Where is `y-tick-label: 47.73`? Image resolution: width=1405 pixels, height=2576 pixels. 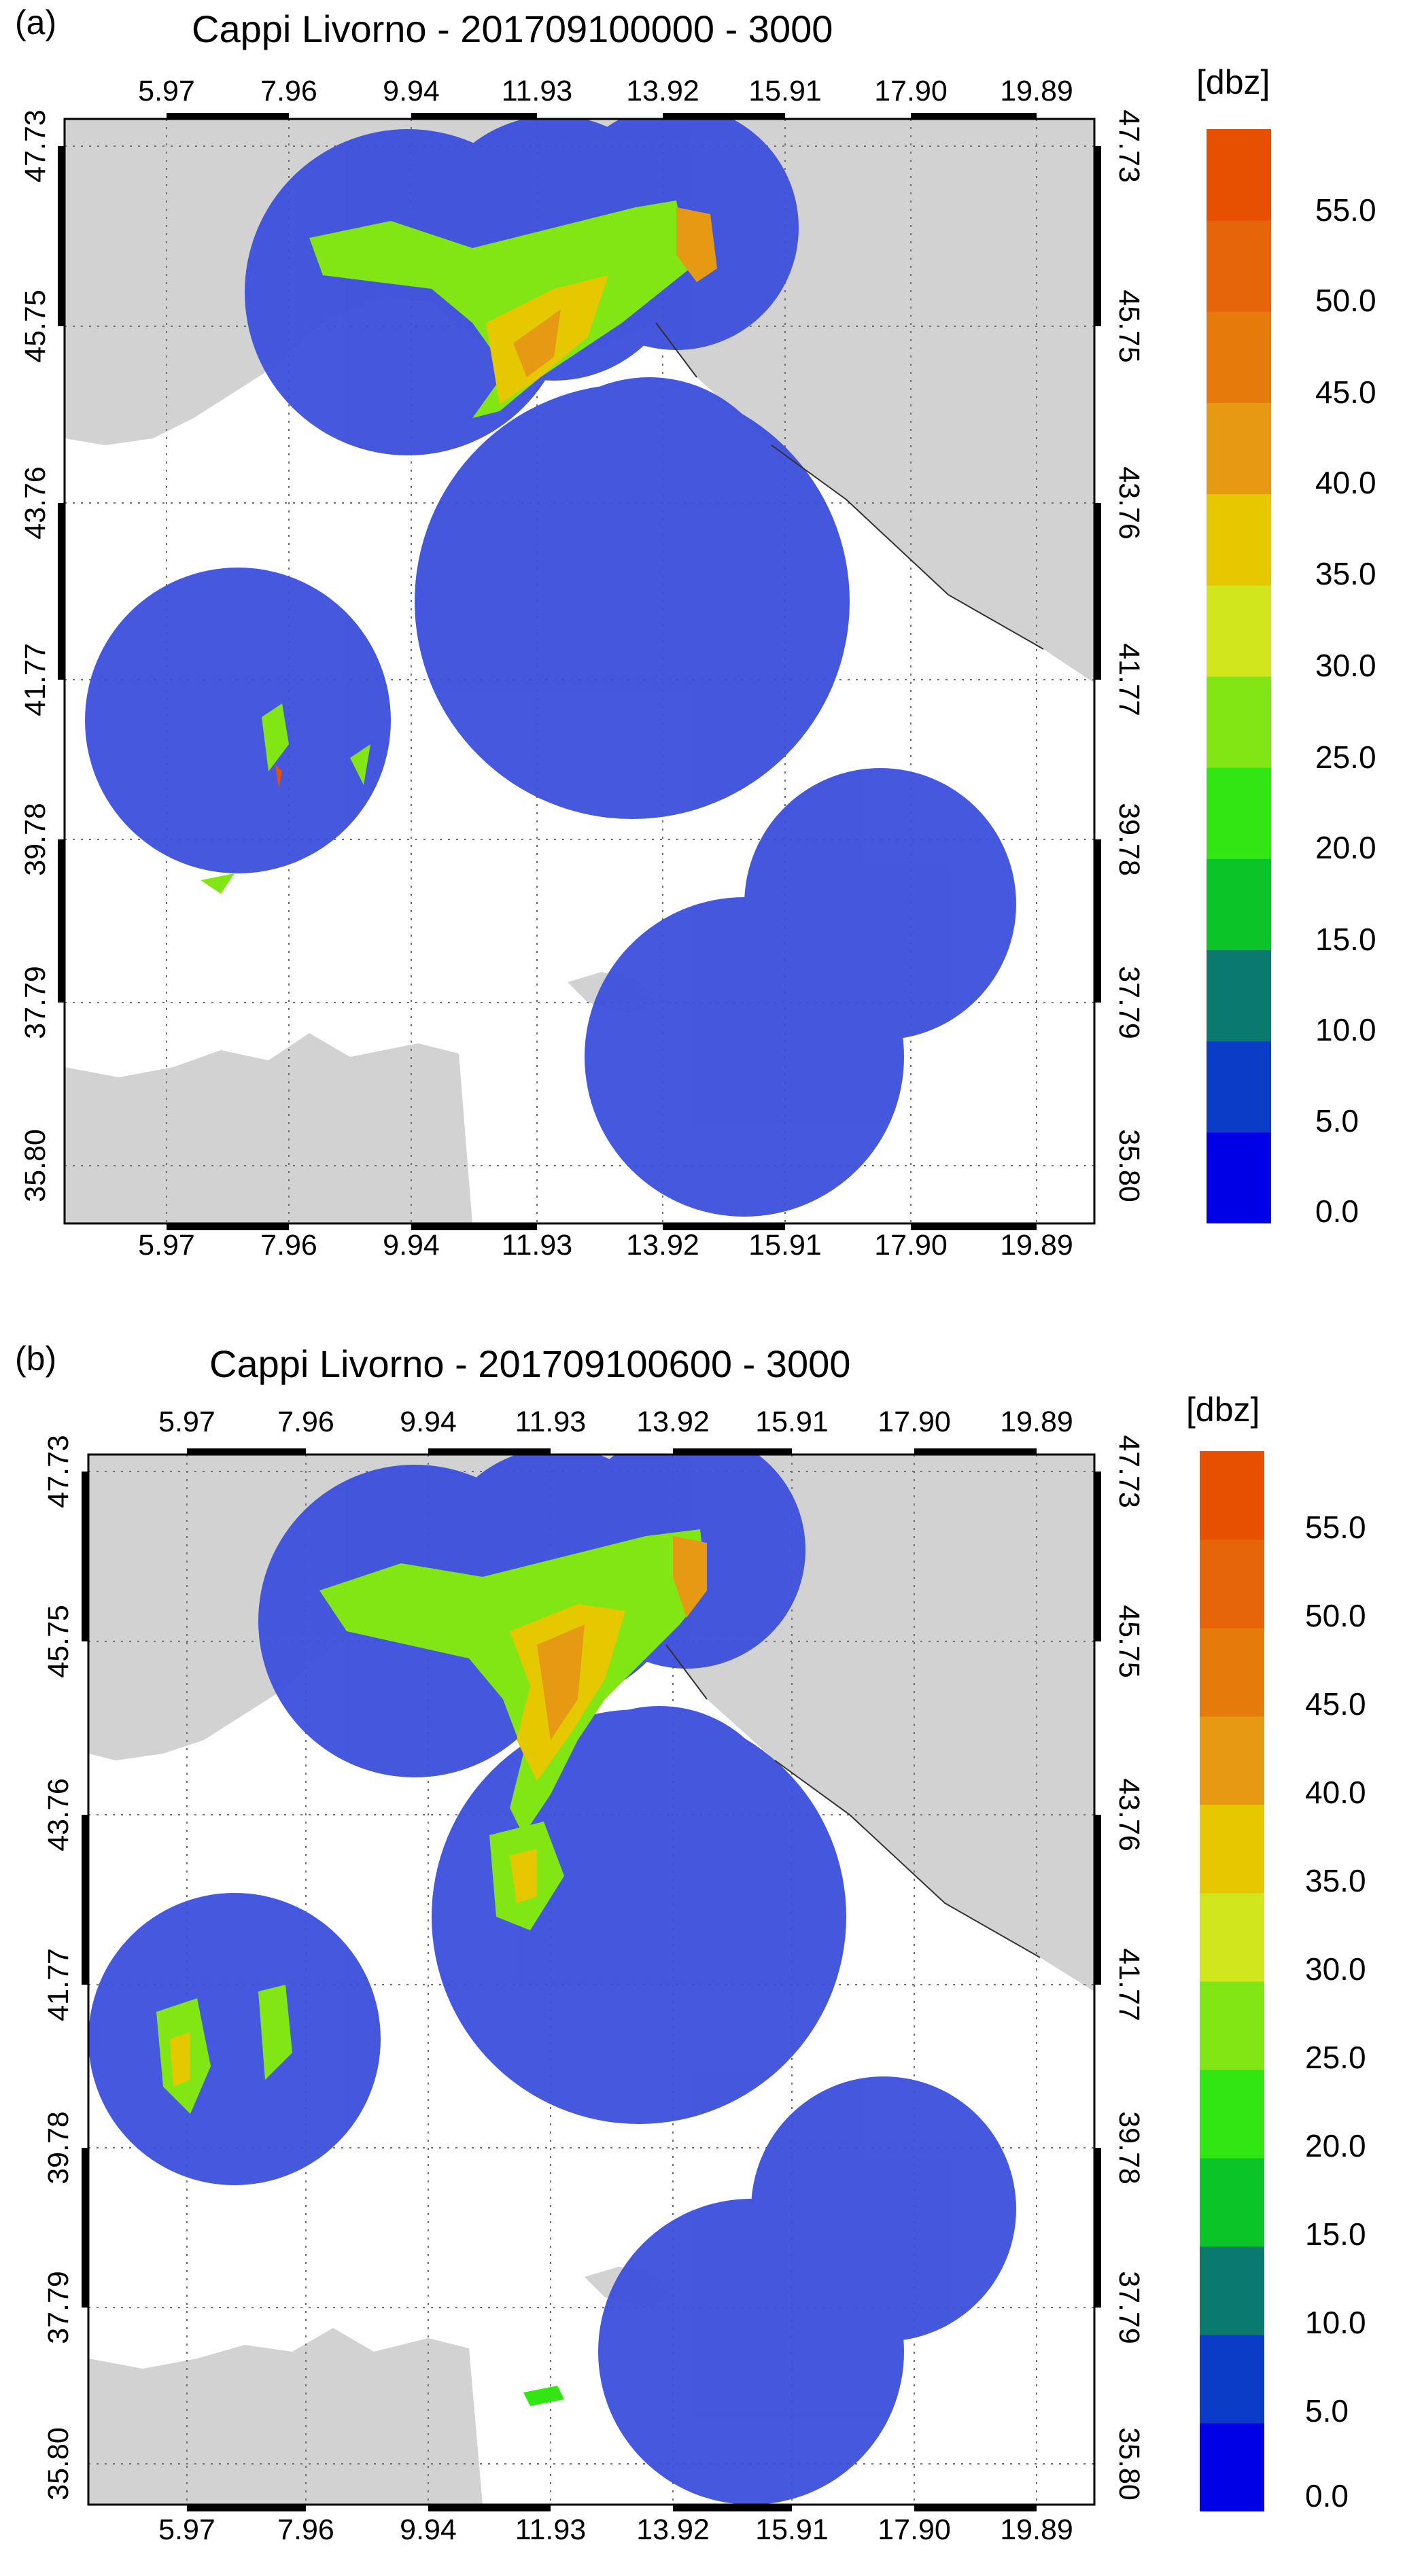 y-tick-label: 47.73 is located at coordinates (58, 1471).